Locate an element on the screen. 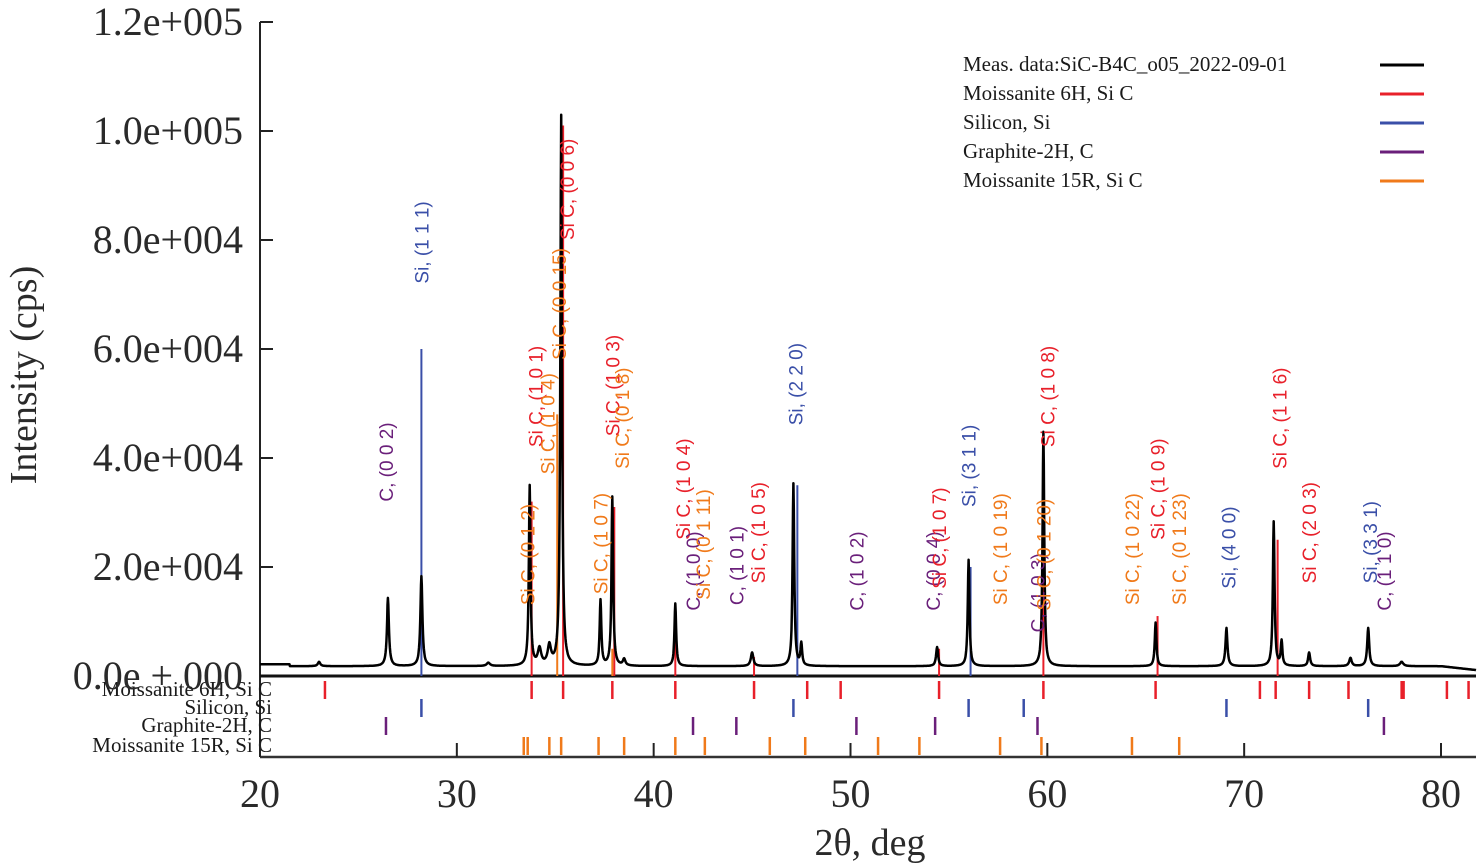 This screenshot has height=867, width=1479. peak-label: Si C, (0 0 6) is located at coordinates (568, 189).